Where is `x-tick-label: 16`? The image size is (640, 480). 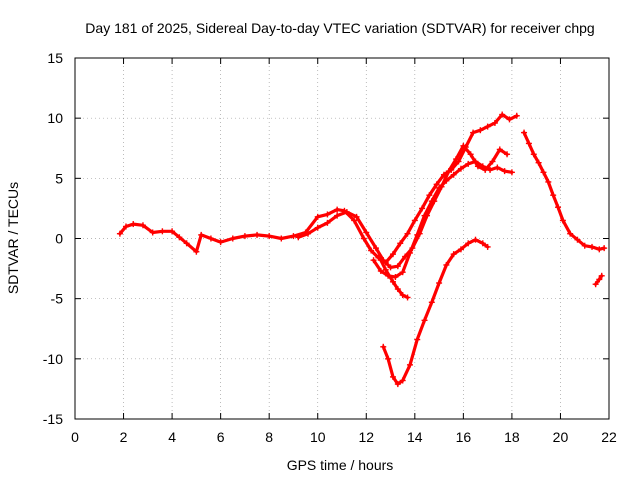
x-tick-label: 16 is located at coordinates (464, 437).